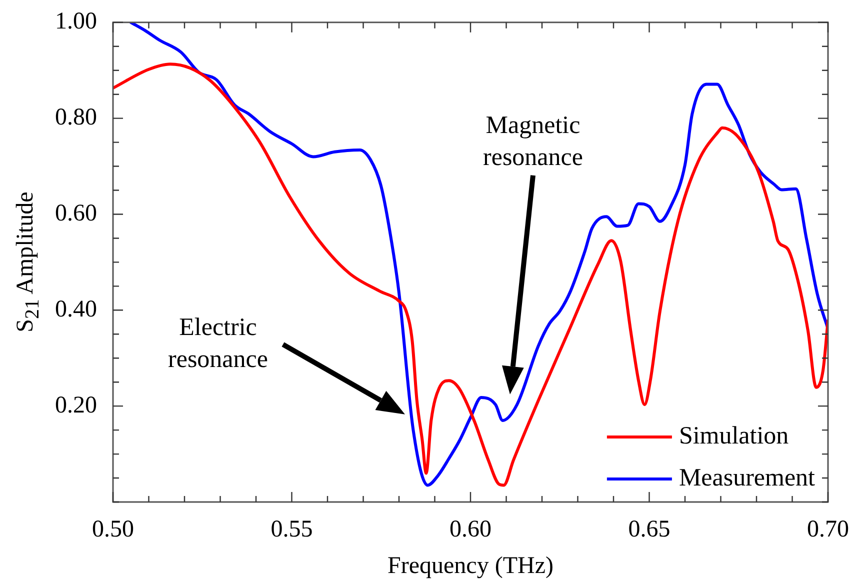 The height and width of the screenshot is (581, 855). I want to click on x-axis-title: Frequency (THz), so click(471, 565).